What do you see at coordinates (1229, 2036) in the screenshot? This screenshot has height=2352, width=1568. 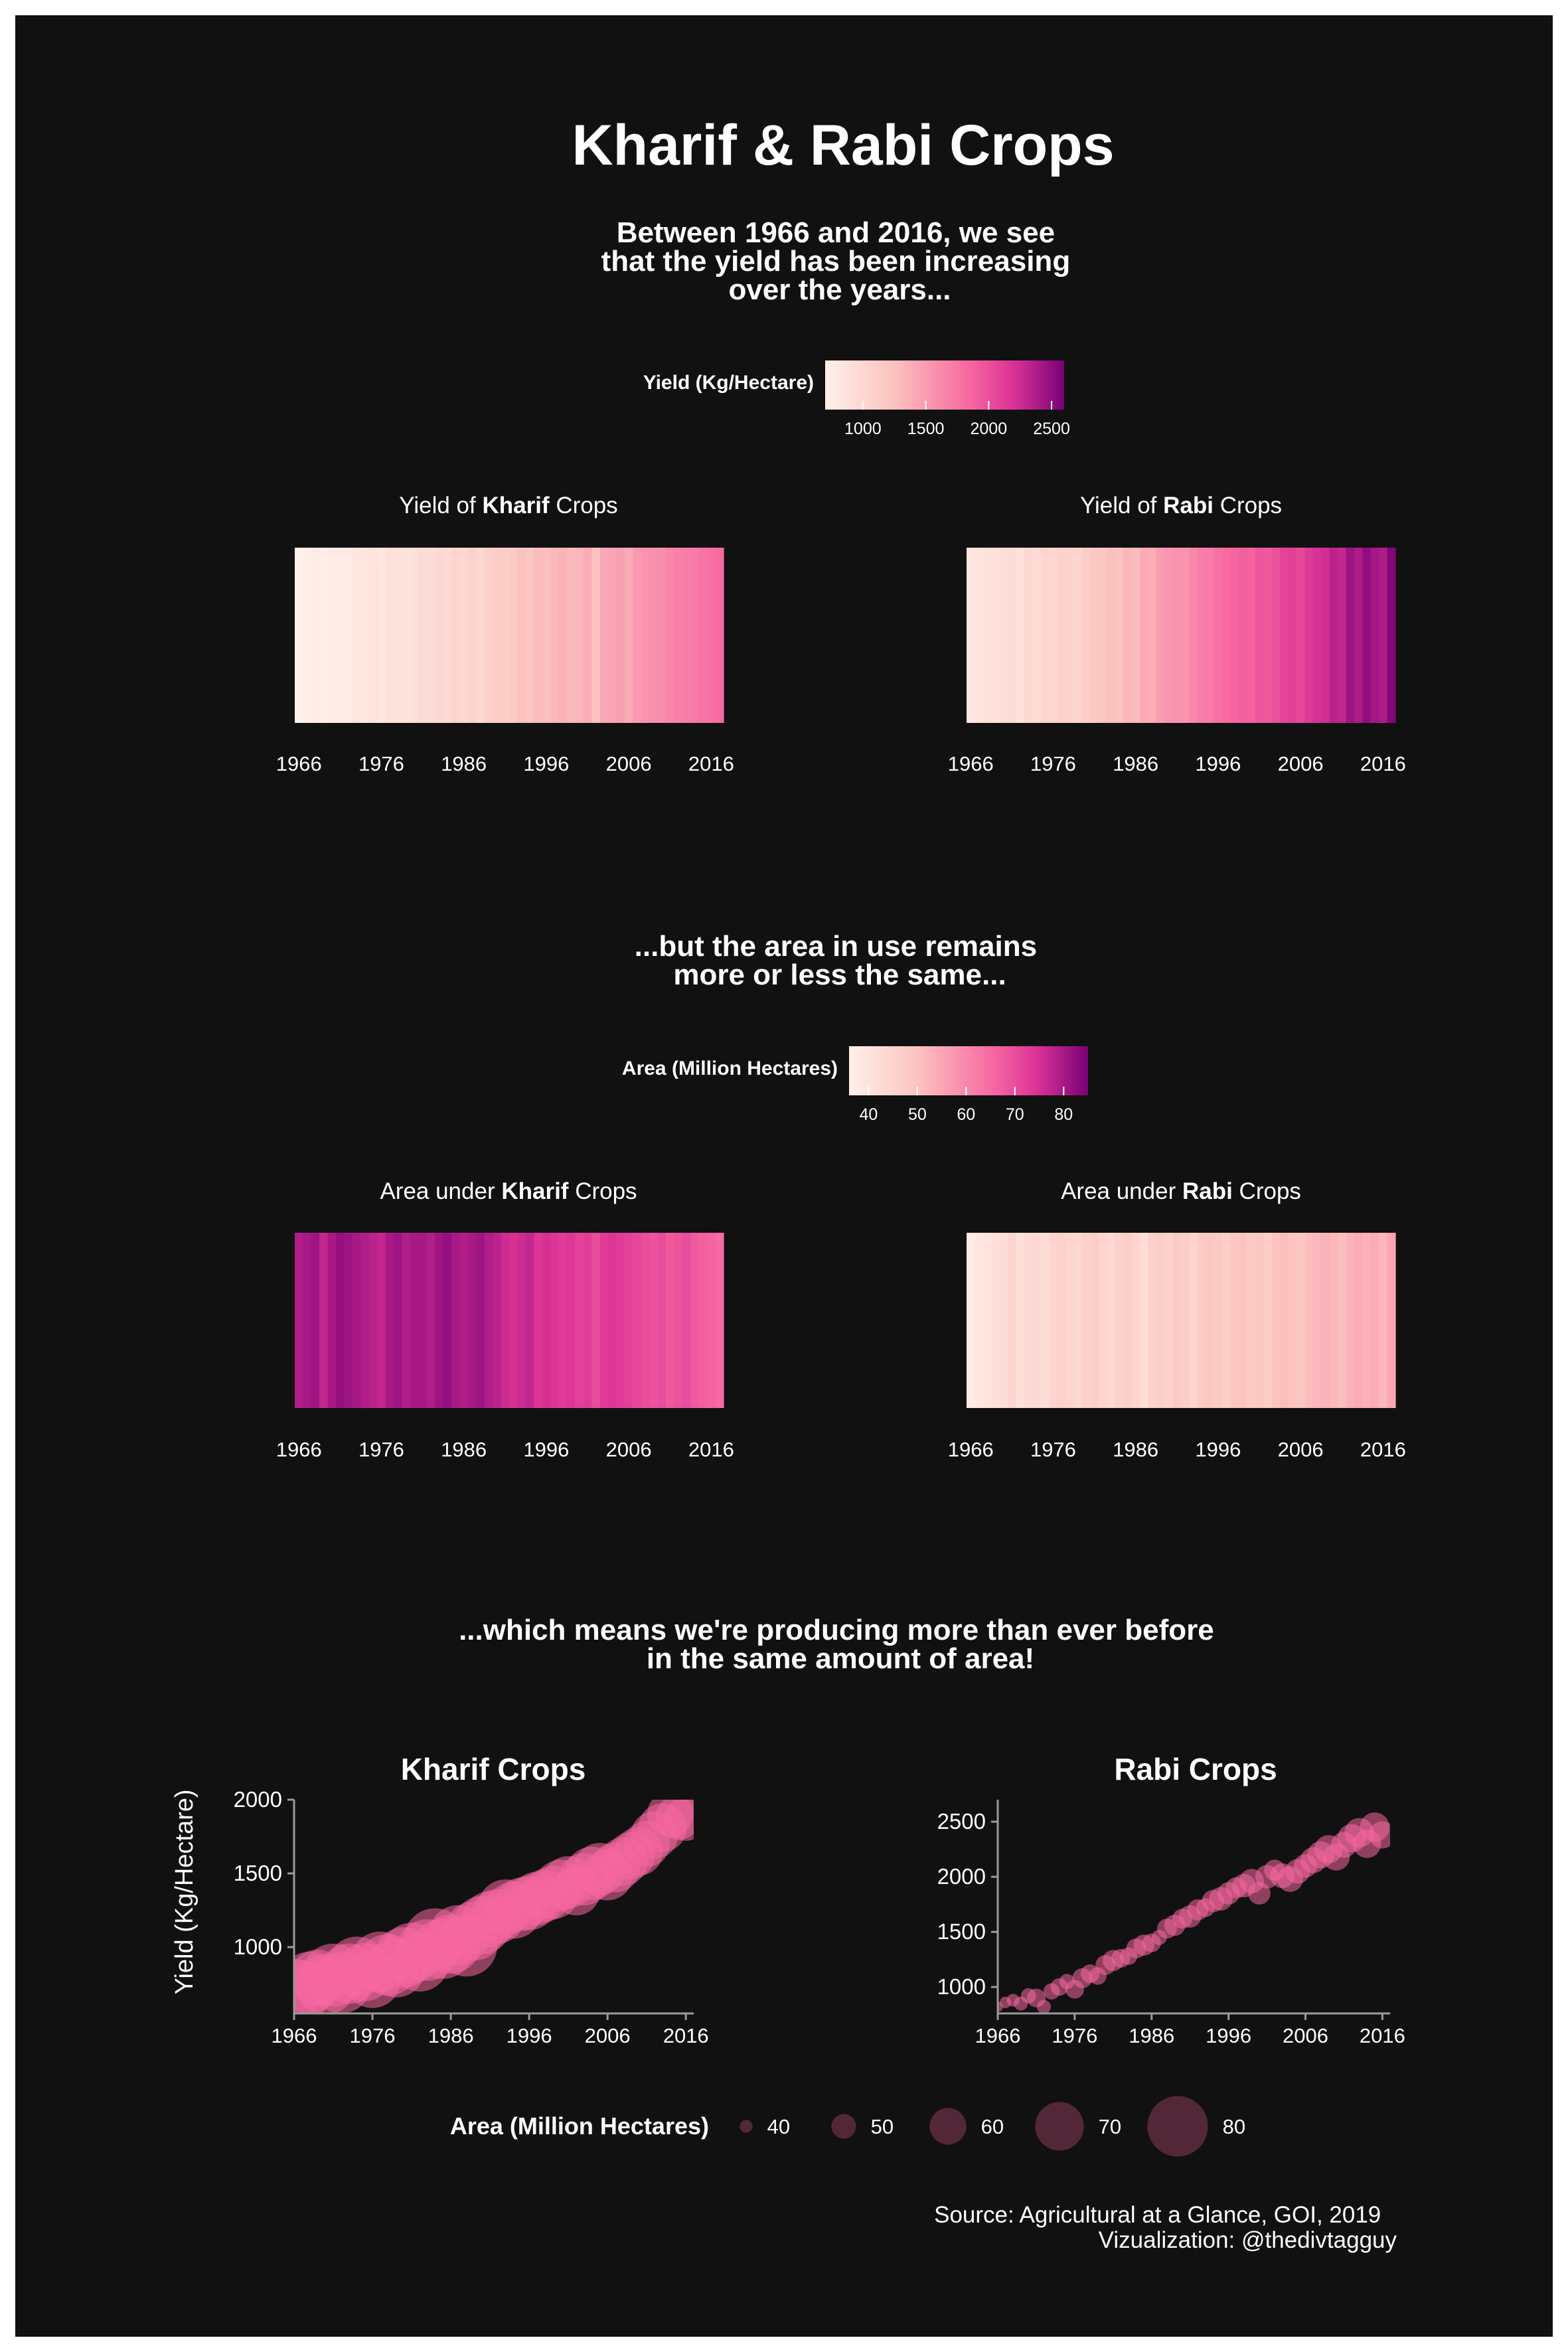 I see `scatter-x-tick-label: 1996` at bounding box center [1229, 2036].